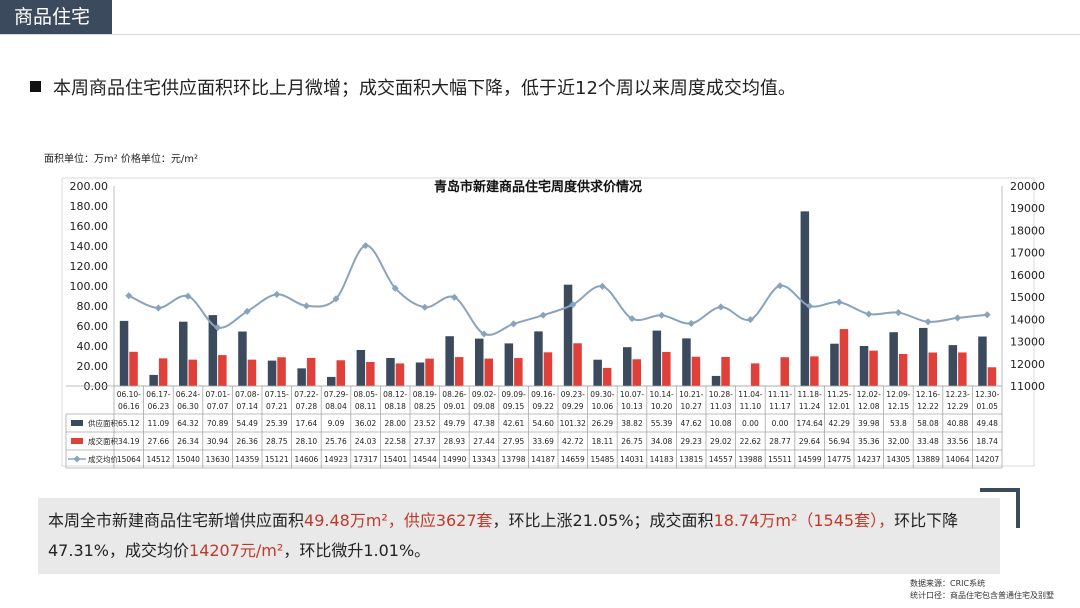 This screenshot has height=608, width=1080. I want to click on y-left-tick-label: 60.00, so click(93, 326).